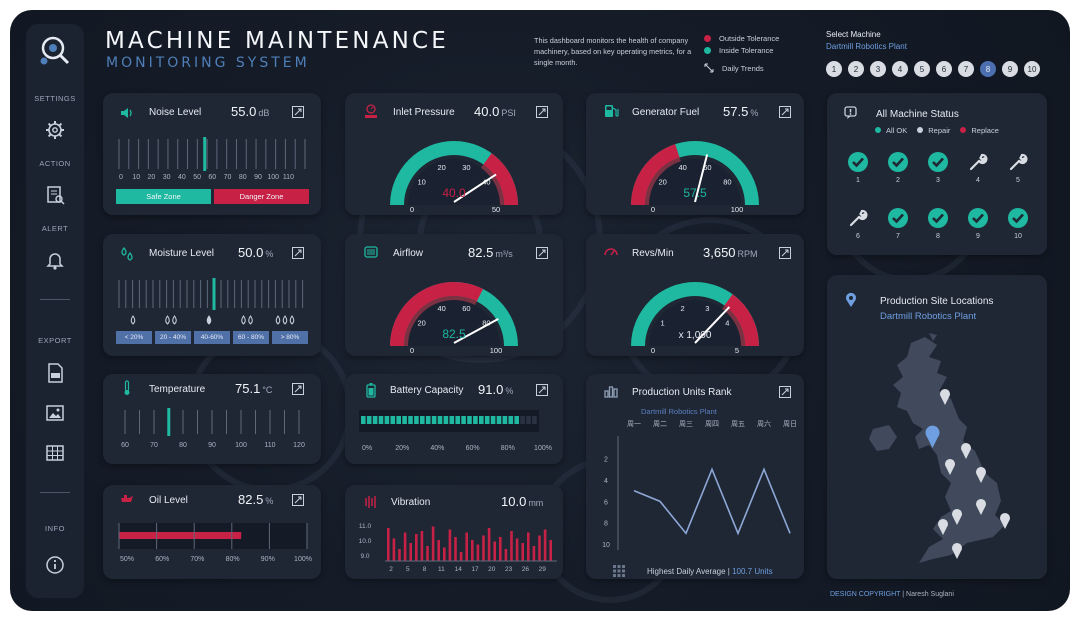 This screenshot has width=1080, height=621. I want to click on machine-button: 7, so click(966, 69).